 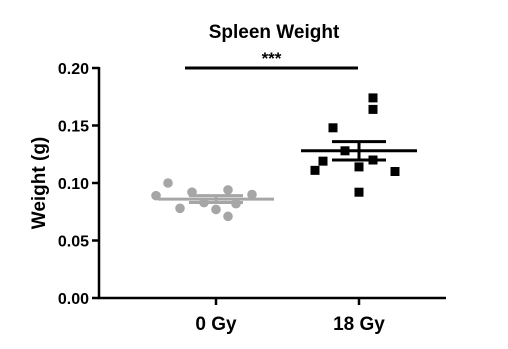 What do you see at coordinates (73, 69) in the screenshot?
I see `y-tick-label: 0.20` at bounding box center [73, 69].